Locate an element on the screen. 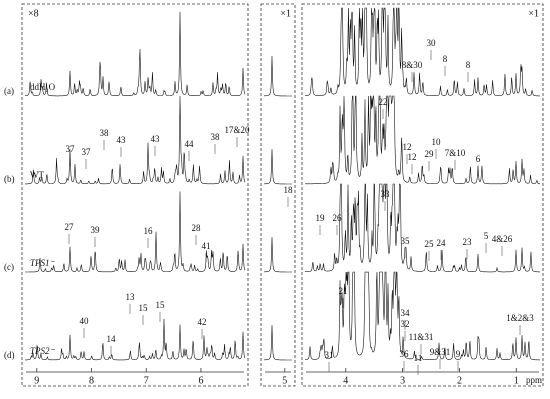 Image resolution: width=550 pixels, height=399 pixels. peak-label: 7&10 is located at coordinates (455, 153).